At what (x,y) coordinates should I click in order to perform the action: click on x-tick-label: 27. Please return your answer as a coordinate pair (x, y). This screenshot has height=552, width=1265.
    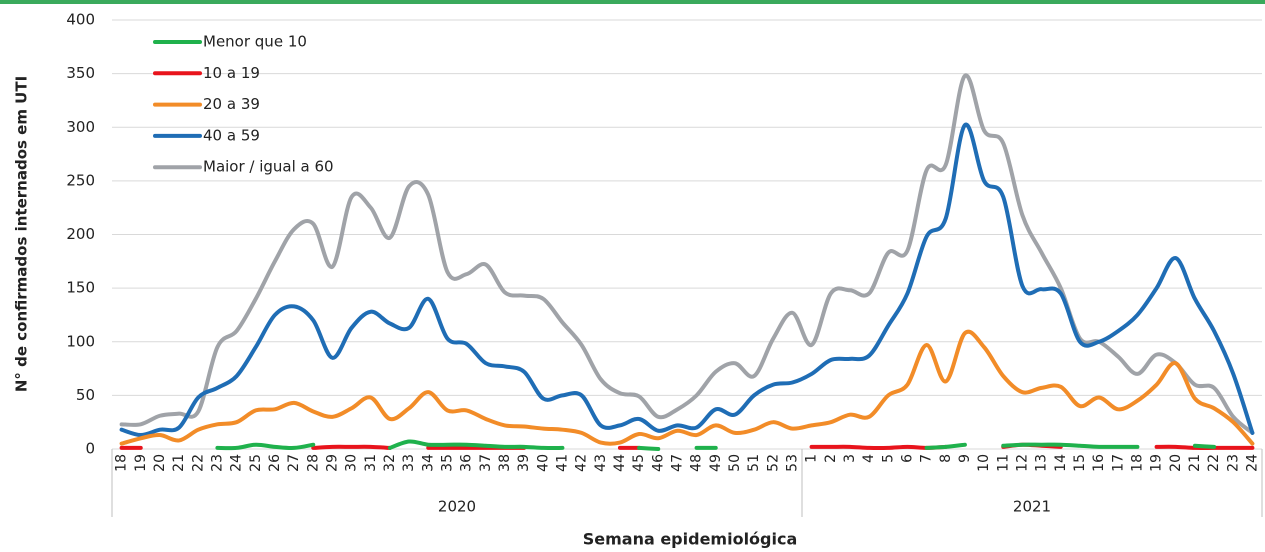
    Looking at the image, I should click on (294, 463).